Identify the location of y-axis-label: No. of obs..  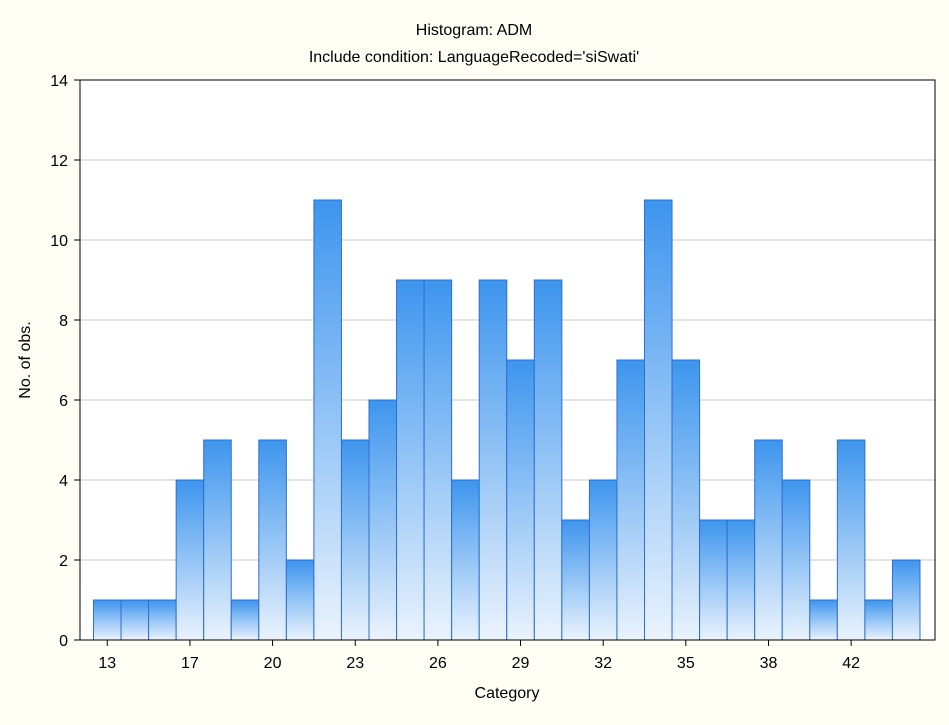
(25, 359).